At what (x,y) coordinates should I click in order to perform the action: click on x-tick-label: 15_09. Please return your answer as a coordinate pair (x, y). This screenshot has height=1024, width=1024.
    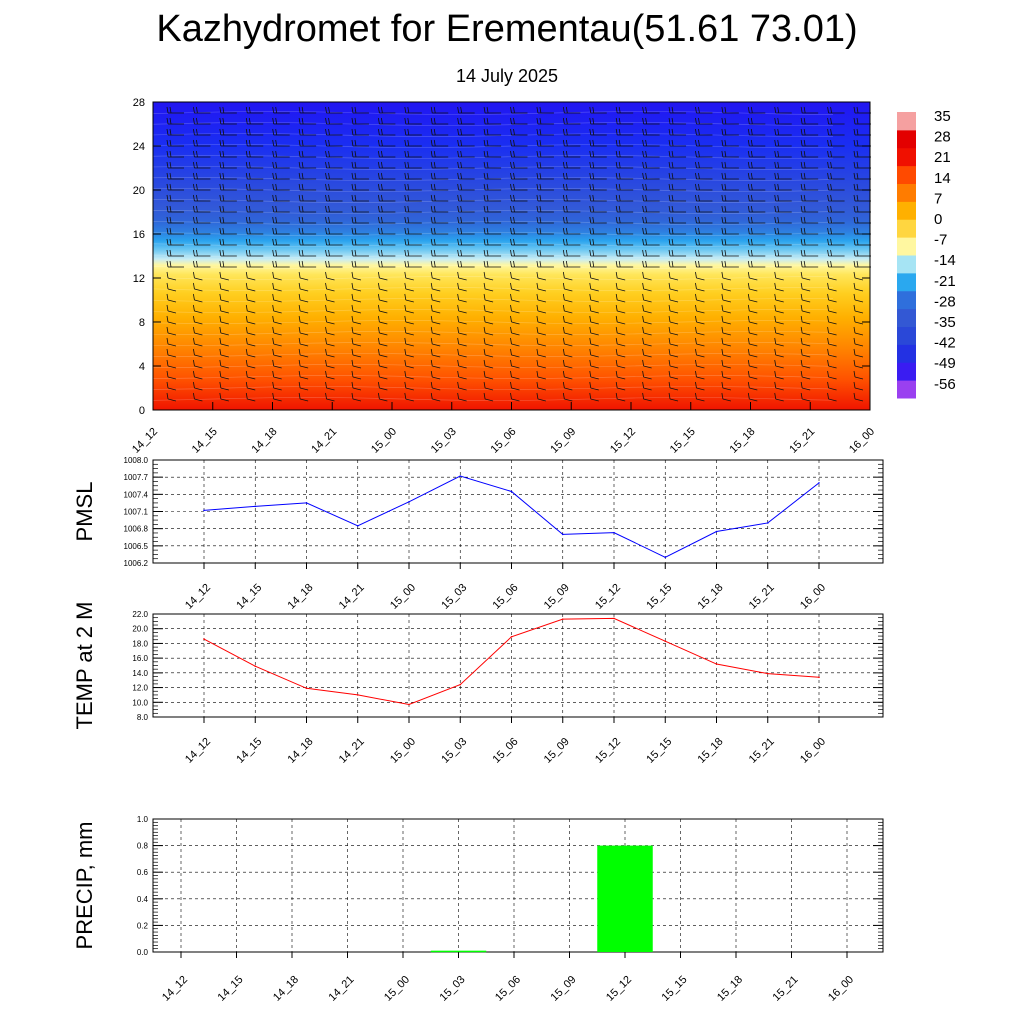
    Looking at the image, I should click on (563, 441).